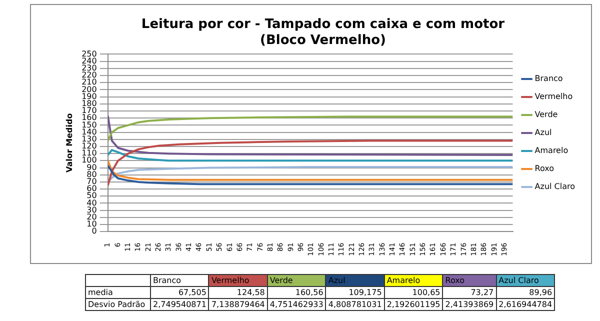 This screenshot has height=321, width=600. What do you see at coordinates (296, 304) in the screenshot?
I see `text: 4,751462933` at bounding box center [296, 304].